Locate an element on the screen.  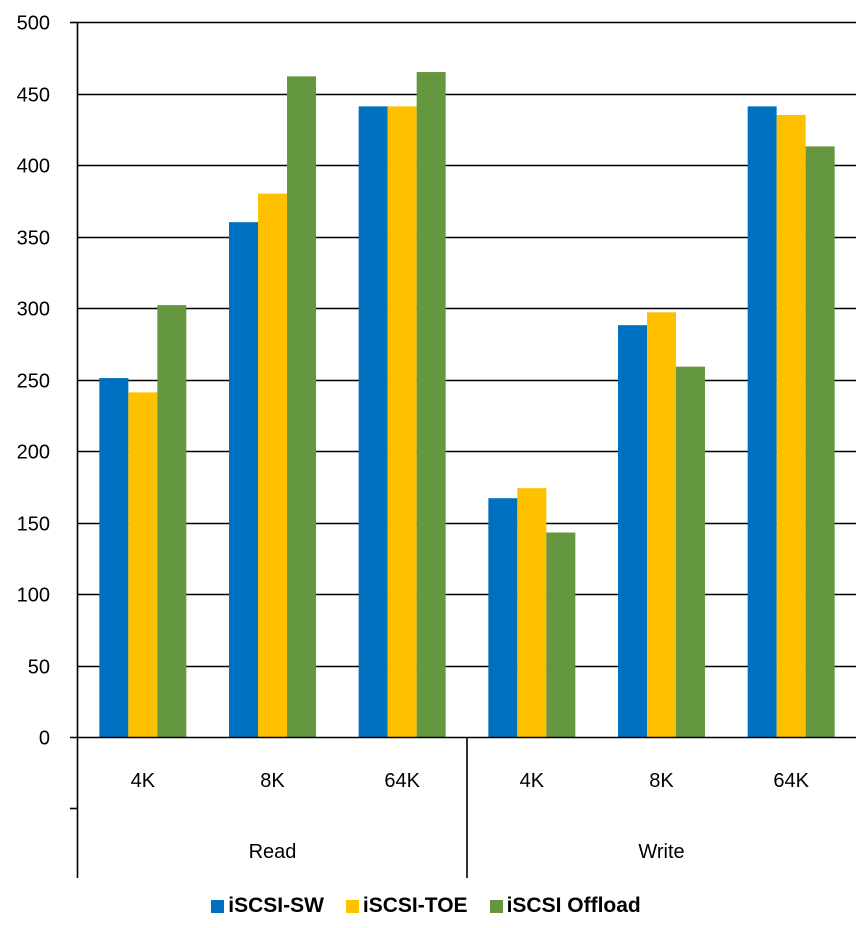
legend-swatch-iscsi-toe is located at coordinates (352, 906).